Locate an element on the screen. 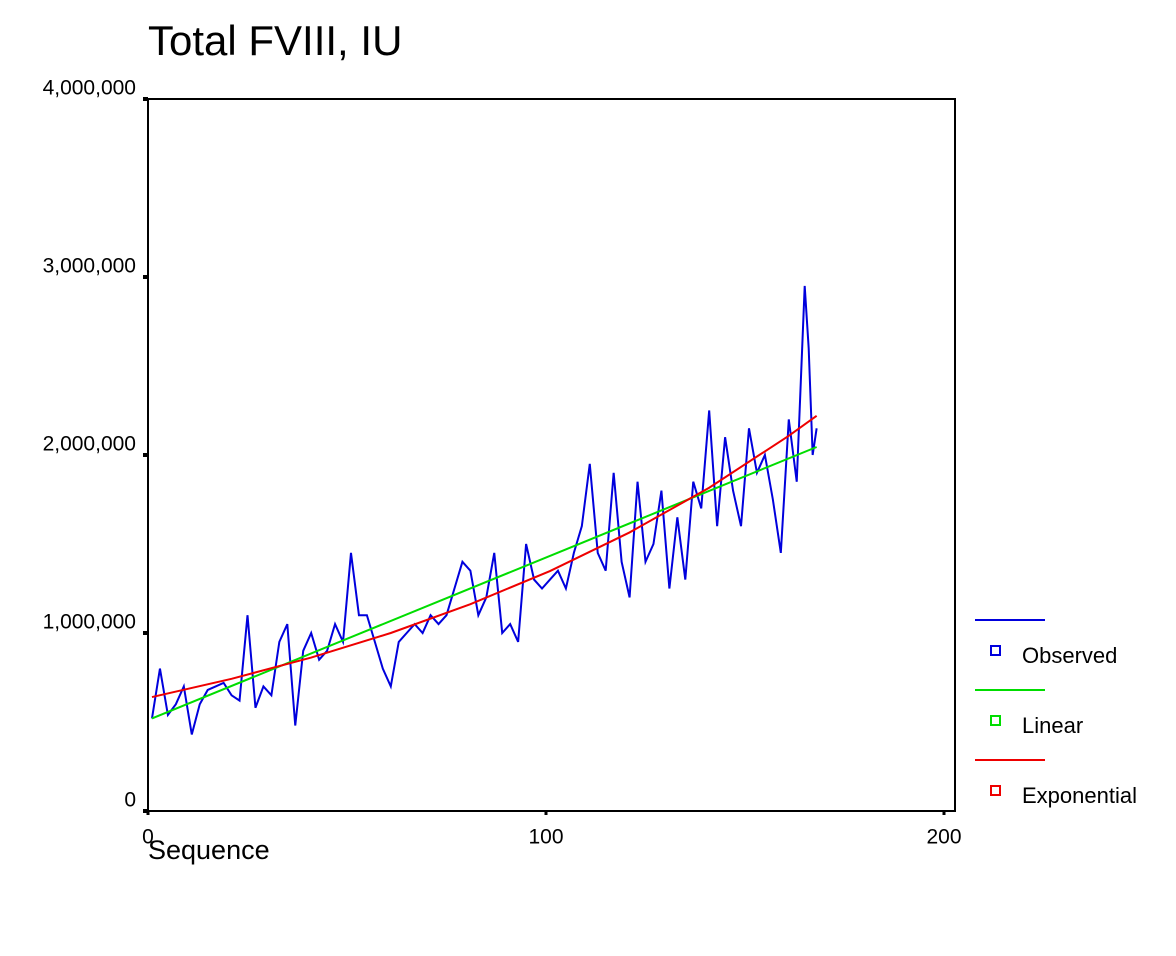  x-axis-label: Sequence is located at coordinates (209, 850).